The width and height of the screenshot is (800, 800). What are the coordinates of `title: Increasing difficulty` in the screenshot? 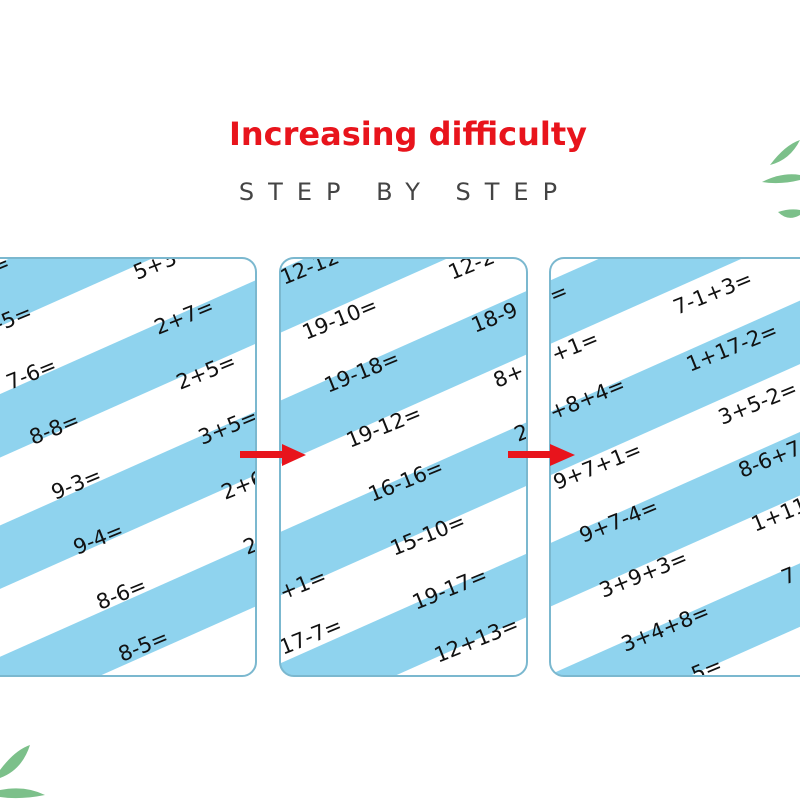 It's located at (408, 134).